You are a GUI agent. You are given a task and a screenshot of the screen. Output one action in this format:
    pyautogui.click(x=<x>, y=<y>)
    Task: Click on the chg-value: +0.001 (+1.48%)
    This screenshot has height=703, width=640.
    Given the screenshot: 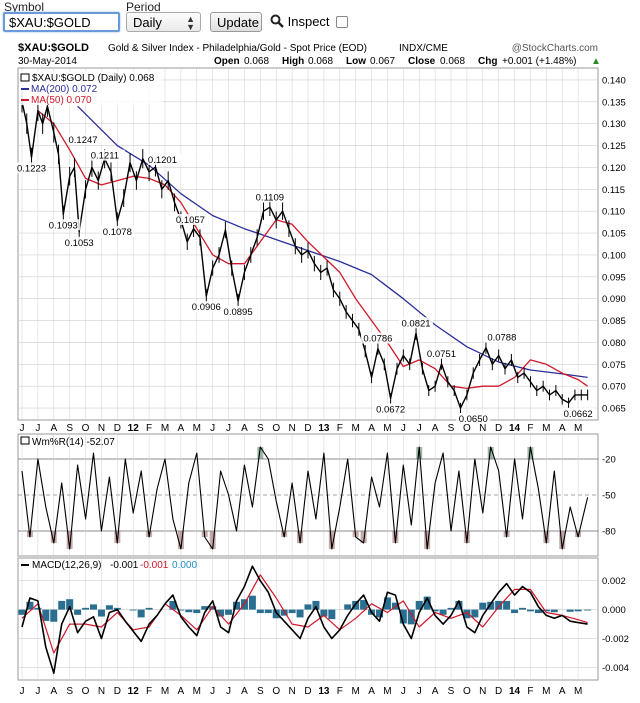 What is the action you would take?
    pyautogui.click(x=539, y=61)
    